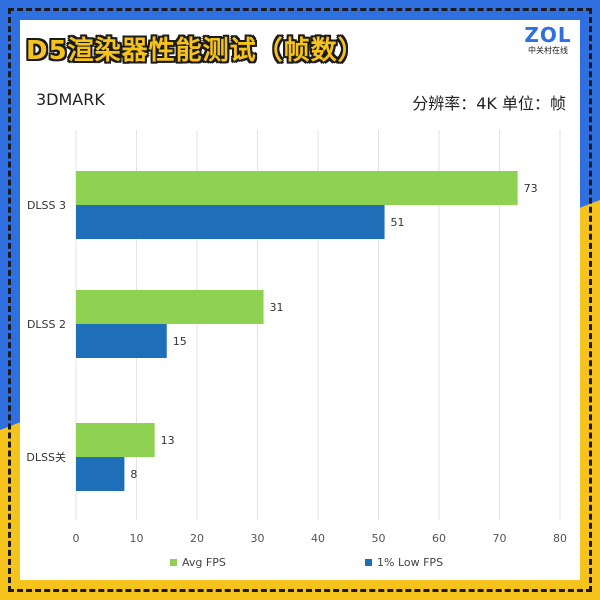 The width and height of the screenshot is (600, 600). I want to click on frame-dash-left, so click(9, 300).